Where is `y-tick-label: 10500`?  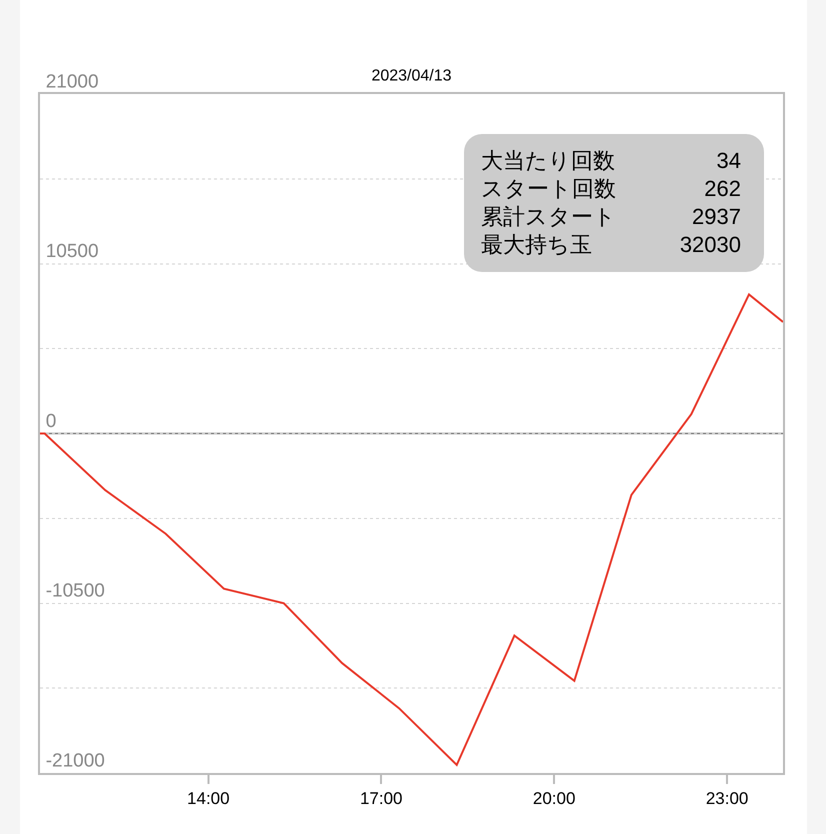
y-tick-label: 10500 is located at coordinates (72, 251).